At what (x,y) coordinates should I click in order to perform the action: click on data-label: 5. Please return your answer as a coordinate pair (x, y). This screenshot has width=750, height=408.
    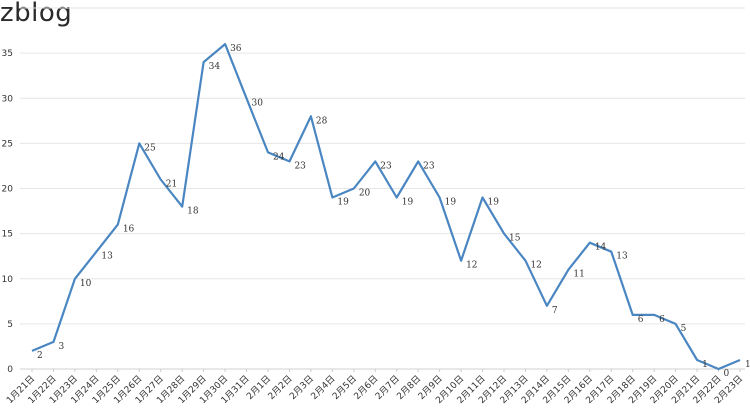
    Looking at the image, I should click on (684, 329).